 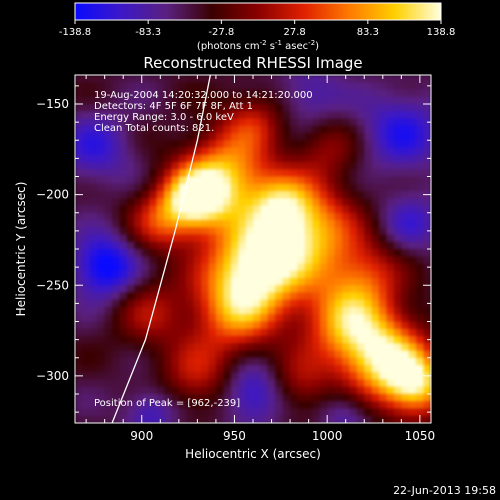 What do you see at coordinates (75, 32) in the screenshot?
I see `colorbar-tick-label: -138.8` at bounding box center [75, 32].